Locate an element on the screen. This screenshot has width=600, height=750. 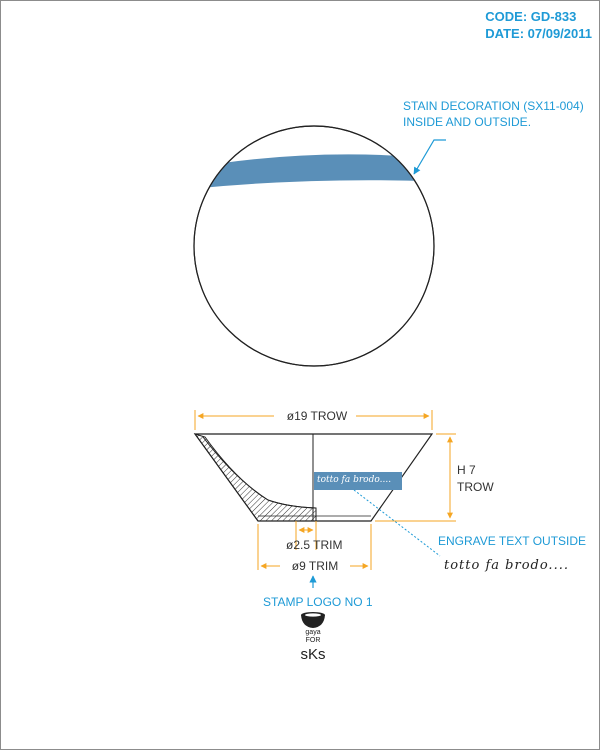
drawing-date: DATE: 07/09/2011 is located at coordinates (538, 33).